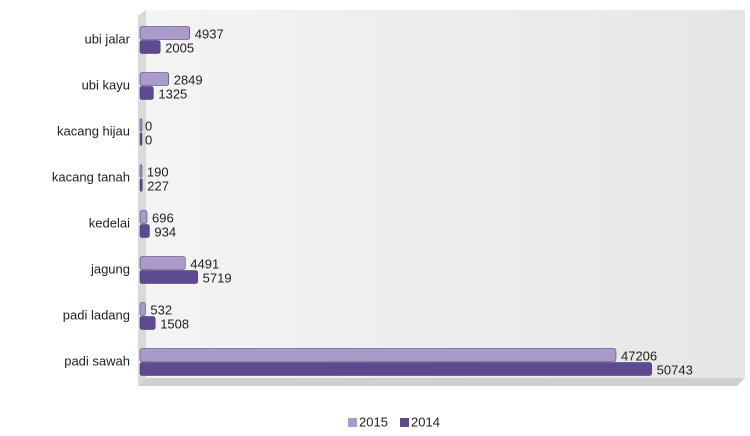  I want to click on value-label: 47206, so click(639, 355).